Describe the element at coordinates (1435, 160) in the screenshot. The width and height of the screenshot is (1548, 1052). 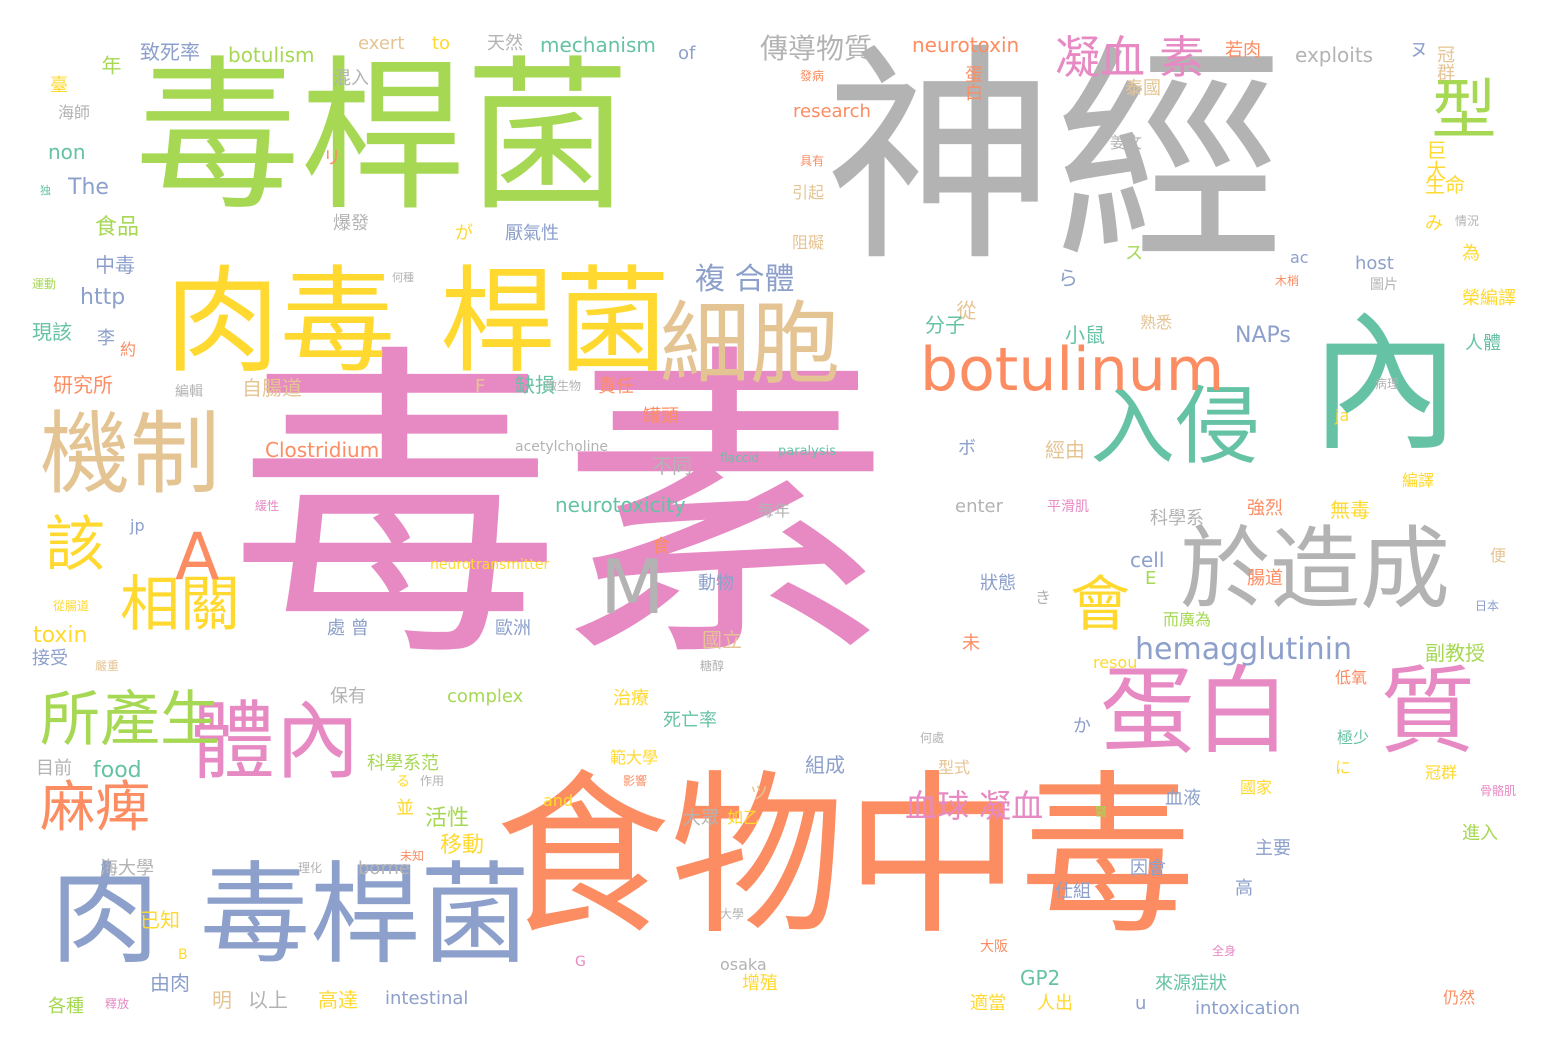
I see `cloud-word: 巨大` at that location.